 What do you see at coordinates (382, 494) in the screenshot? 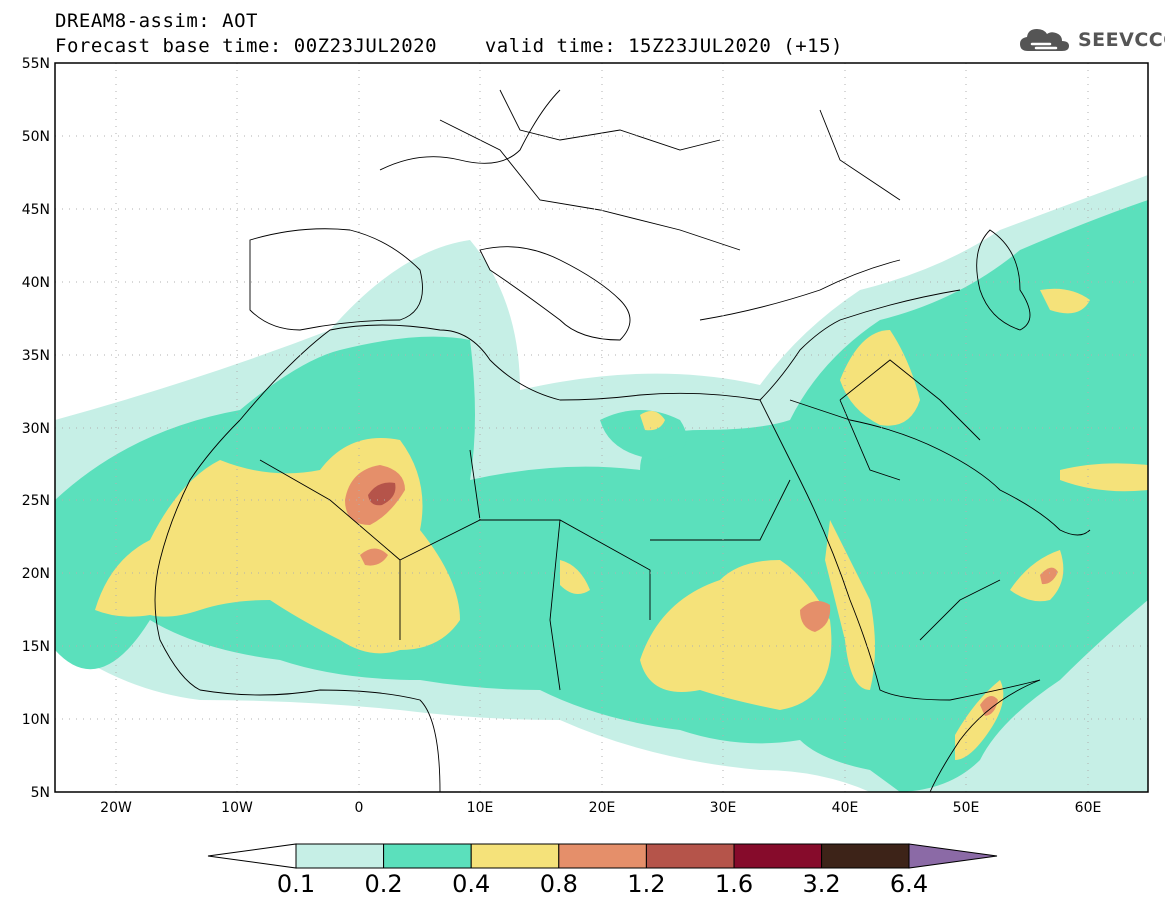
I see `aot-band-1.2` at bounding box center [382, 494].